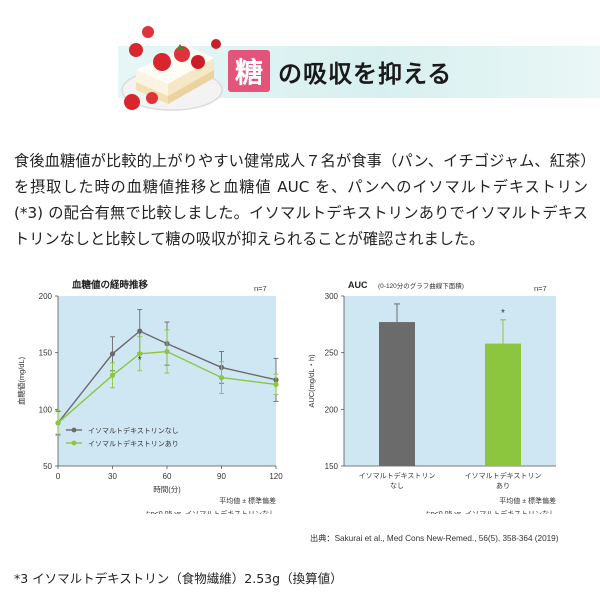  Describe the element at coordinates (332, 296) in the screenshot. I see `y-tick-label: 300` at that location.